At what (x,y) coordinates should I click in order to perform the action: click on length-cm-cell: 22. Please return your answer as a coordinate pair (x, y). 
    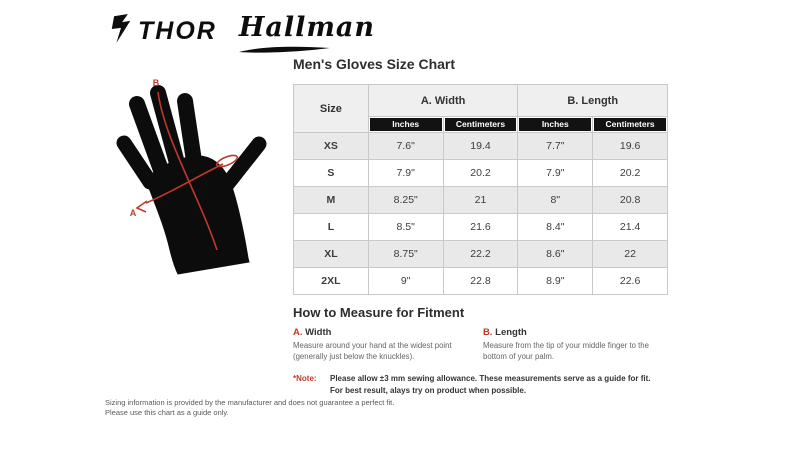
    Looking at the image, I should click on (630, 254).